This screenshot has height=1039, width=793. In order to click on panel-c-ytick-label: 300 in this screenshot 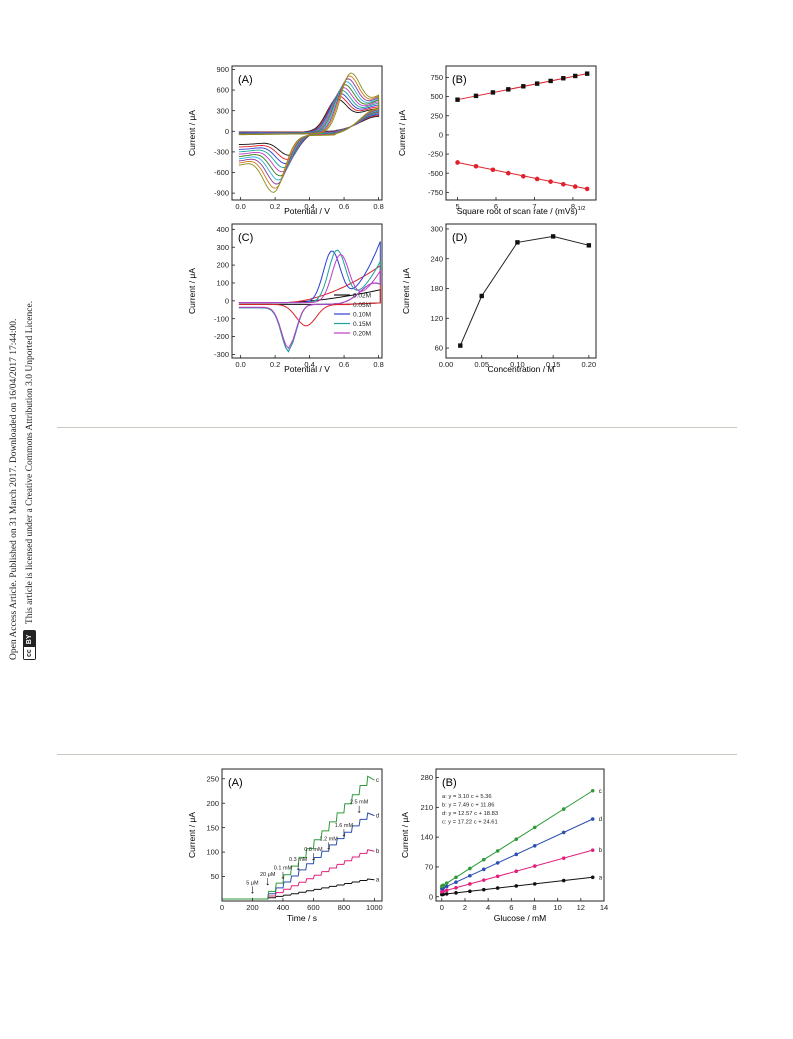, I will do `click(222, 247)`.